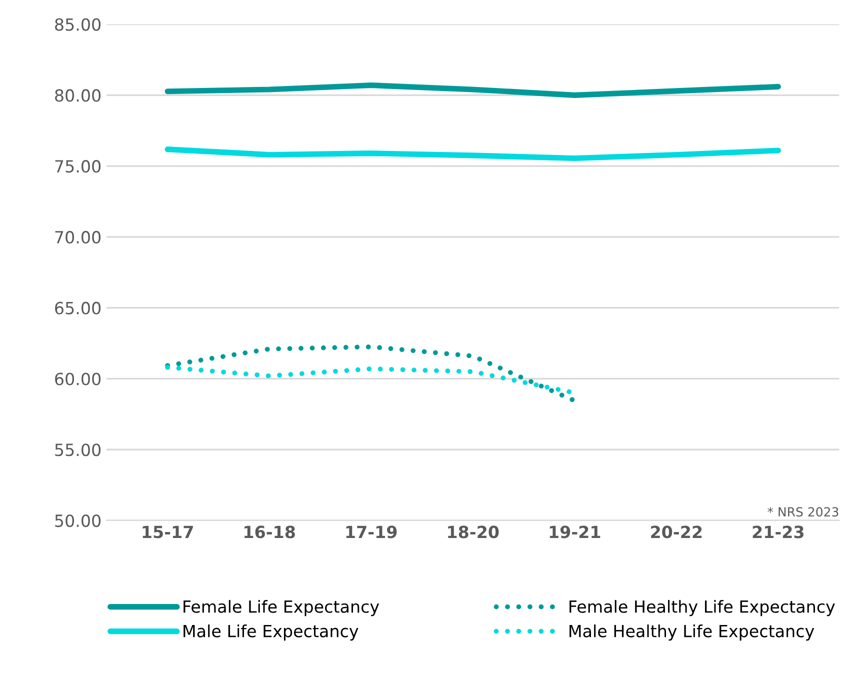 This screenshot has height=694, width=852. What do you see at coordinates (473, 532) in the screenshot?
I see `x-tick-label: 18-20` at bounding box center [473, 532].